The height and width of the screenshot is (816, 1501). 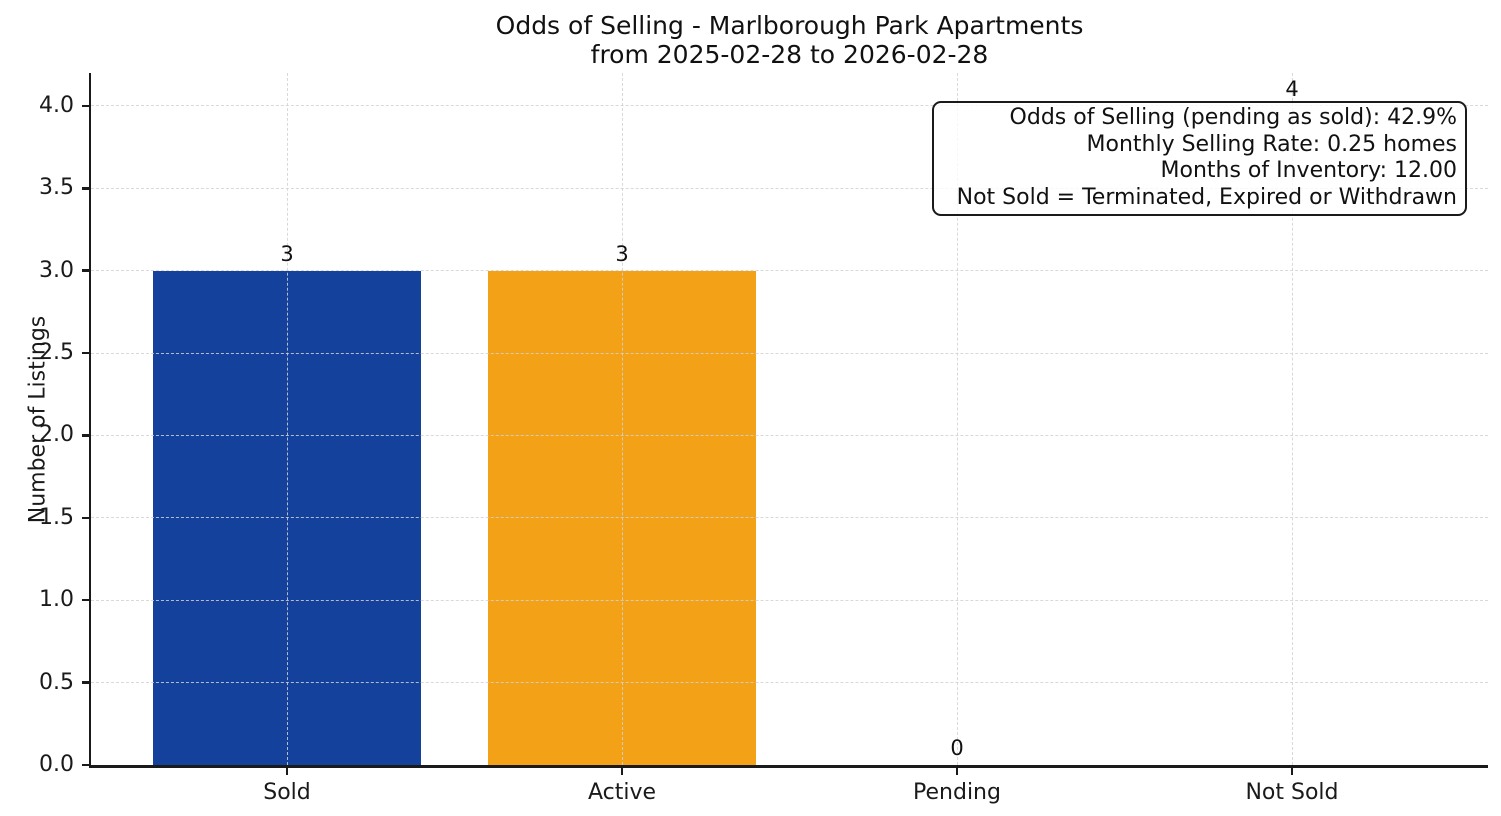 What do you see at coordinates (56, 353) in the screenshot?
I see `y-tick-label: 2.5` at bounding box center [56, 353].